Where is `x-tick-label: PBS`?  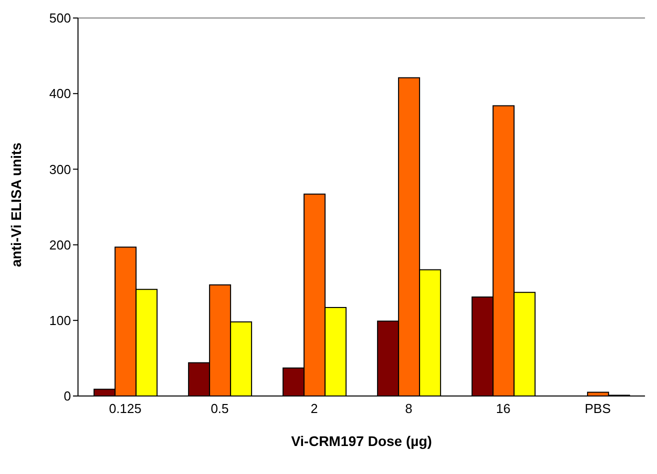 x-tick-label: PBS is located at coordinates (598, 408).